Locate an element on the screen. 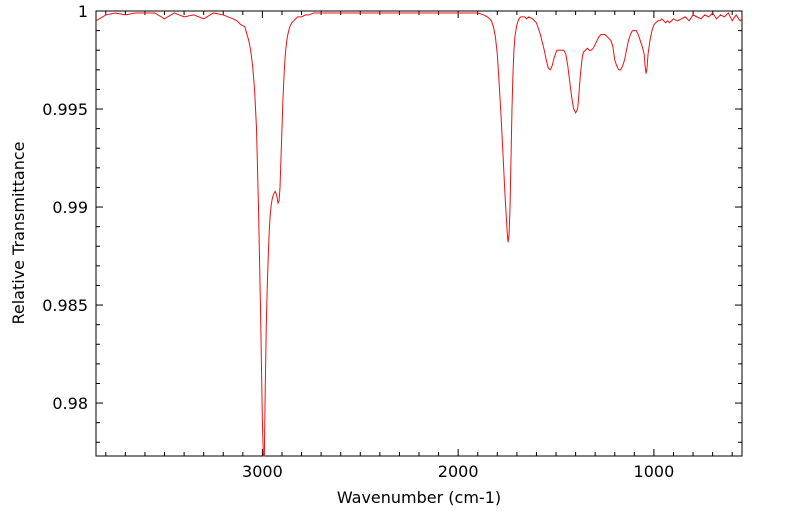  x-tick-label: 3000 is located at coordinates (262, 471).